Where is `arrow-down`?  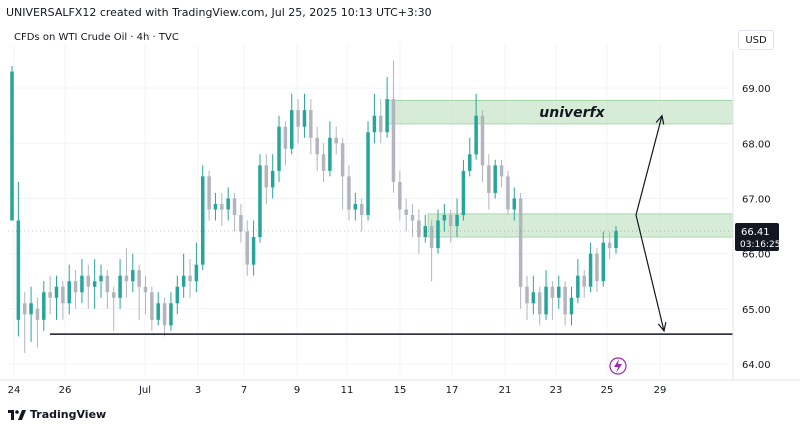 arrow-down is located at coordinates (650, 273).